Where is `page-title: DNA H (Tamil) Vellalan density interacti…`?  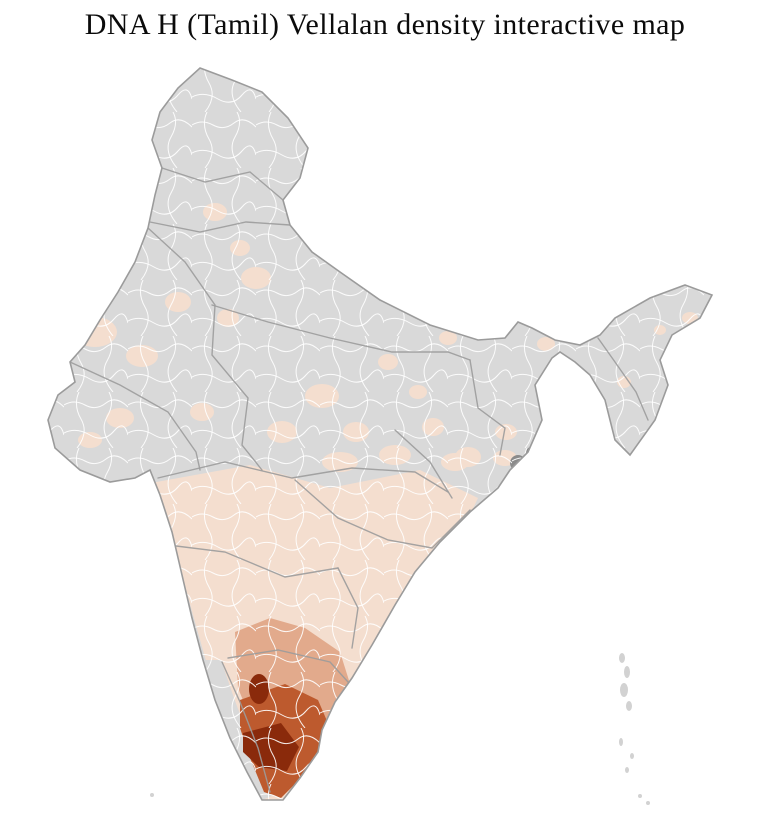
page-title: DNA H (Tamil) Vellalan density interacti… is located at coordinates (385, 24).